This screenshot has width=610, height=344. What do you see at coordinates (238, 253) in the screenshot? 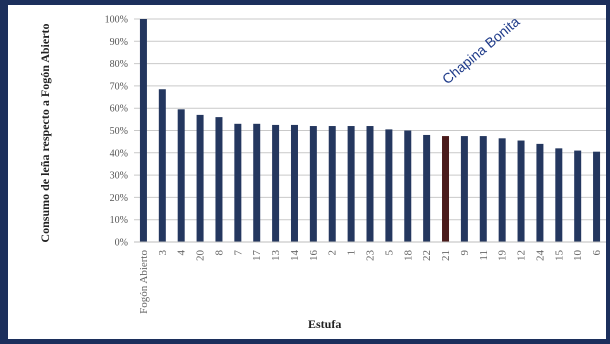
I see `x-tick-label: 7` at bounding box center [238, 253].